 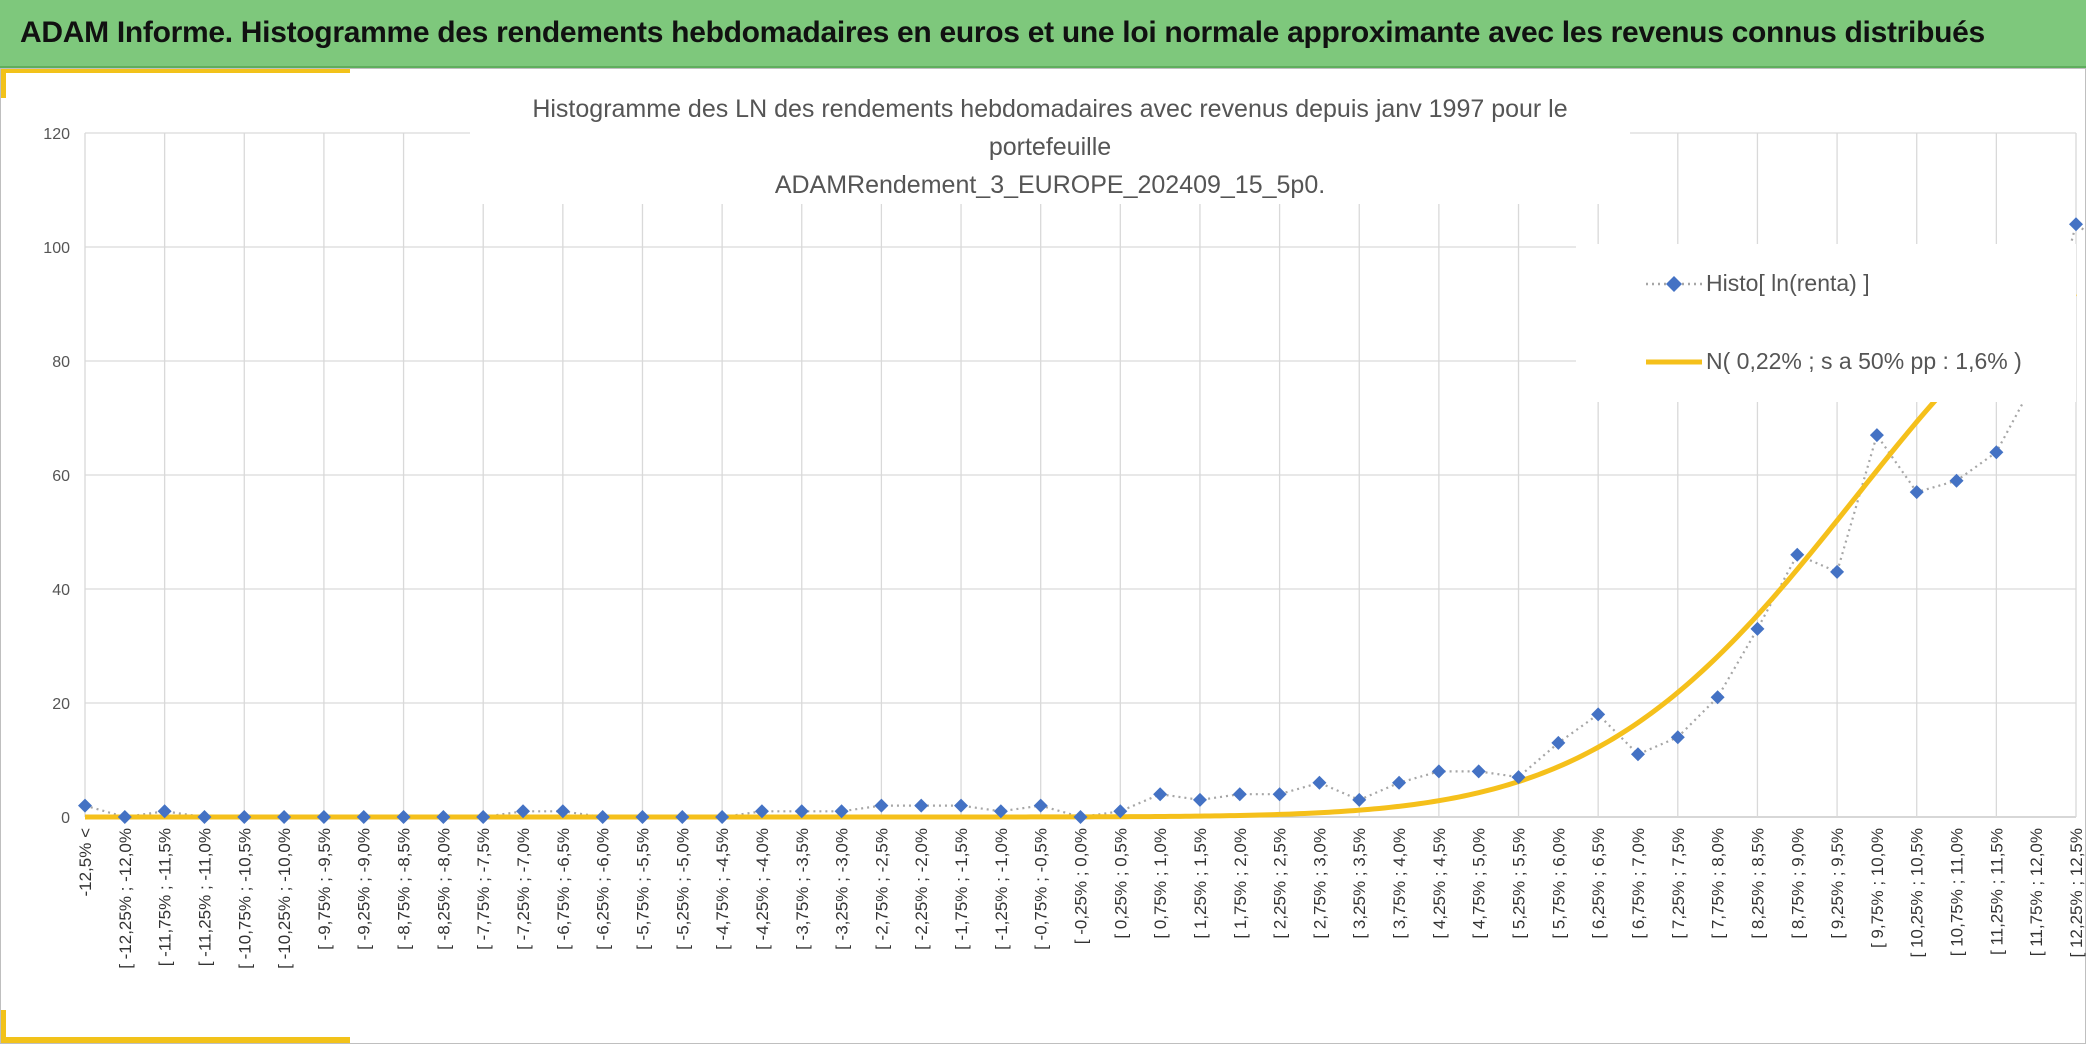 I want to click on x-tick-label: [ 12,25% ; 12,5%, so click(x=2076, y=892).